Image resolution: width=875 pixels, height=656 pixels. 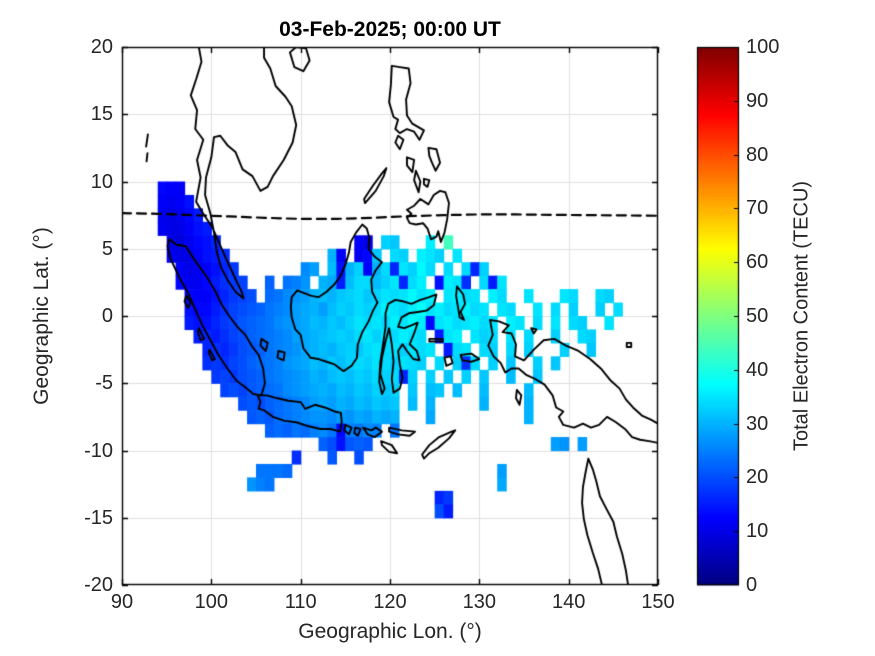 I want to click on x-tick-label: 120, so click(x=390, y=602).